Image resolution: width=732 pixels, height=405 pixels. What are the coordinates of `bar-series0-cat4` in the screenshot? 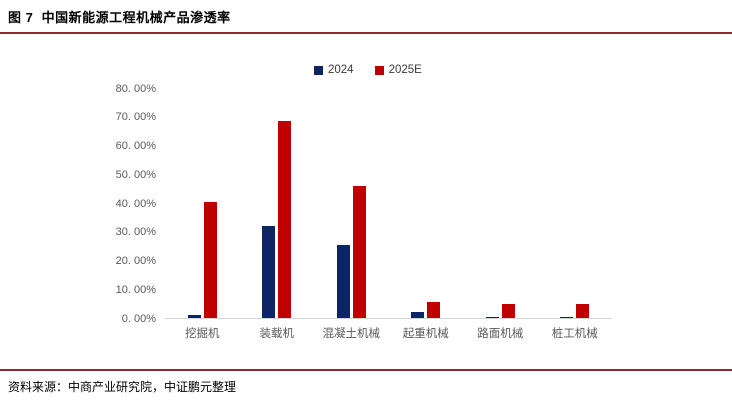 It's located at (492, 317).